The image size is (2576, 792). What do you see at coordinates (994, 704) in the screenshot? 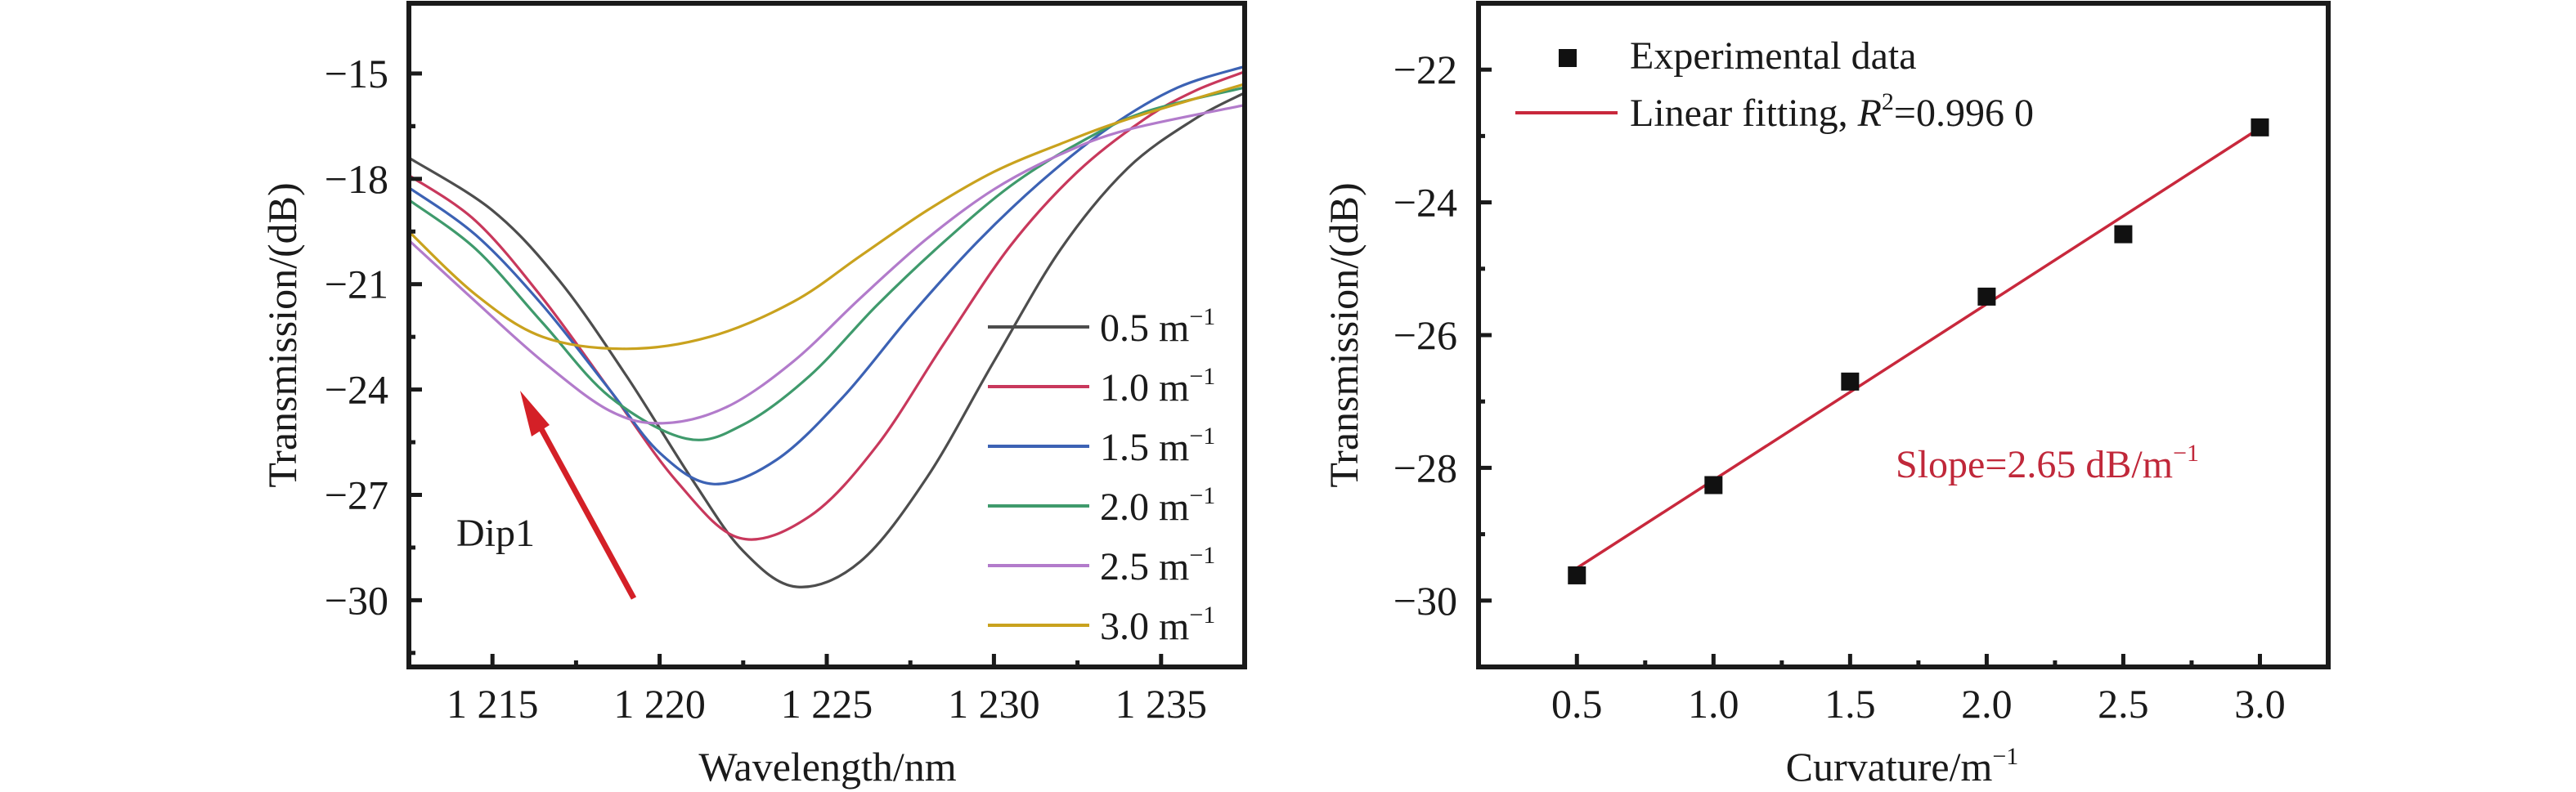
I see `x-tick-label: 1 230` at bounding box center [994, 704].